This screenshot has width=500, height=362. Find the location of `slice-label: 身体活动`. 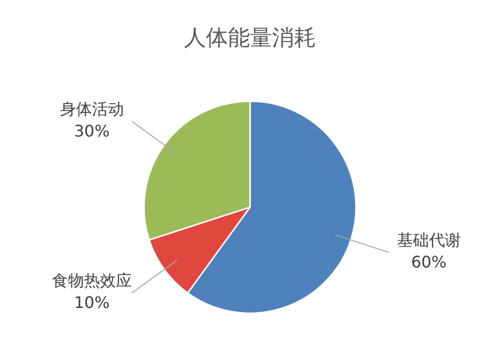

slice-label: 身体活动 is located at coordinates (92, 109).